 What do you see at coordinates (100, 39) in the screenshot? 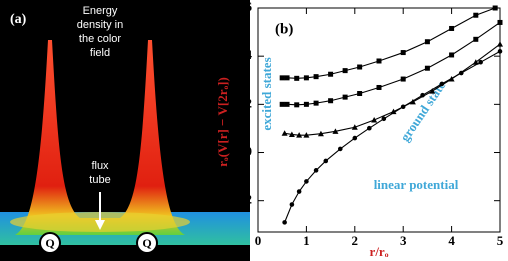
I see `caption-line: the color` at bounding box center [100, 39].